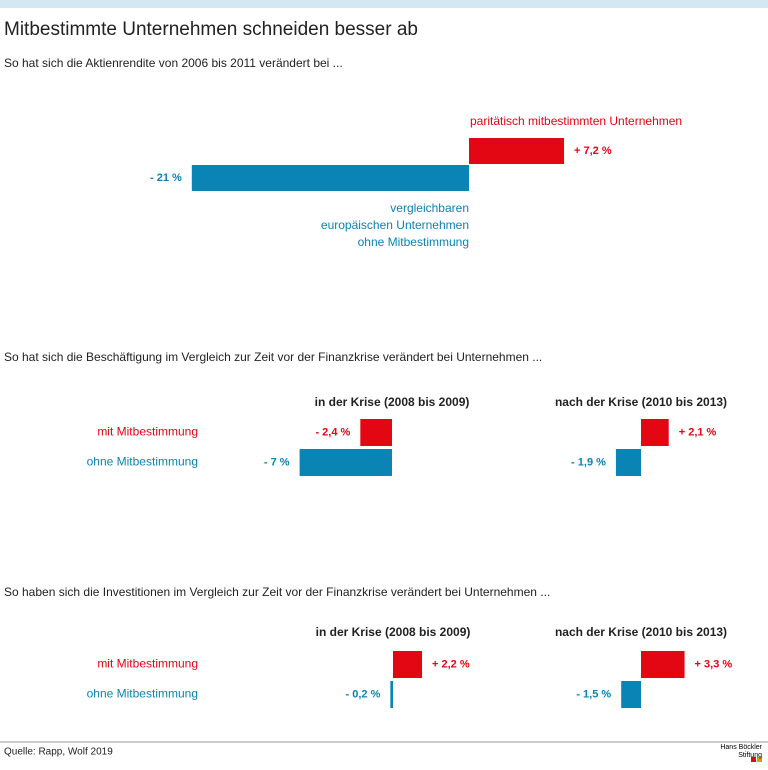 The width and height of the screenshot is (768, 770). Describe the element at coordinates (332, 432) in the screenshot. I see `value-label: - 2,4 %` at that location.